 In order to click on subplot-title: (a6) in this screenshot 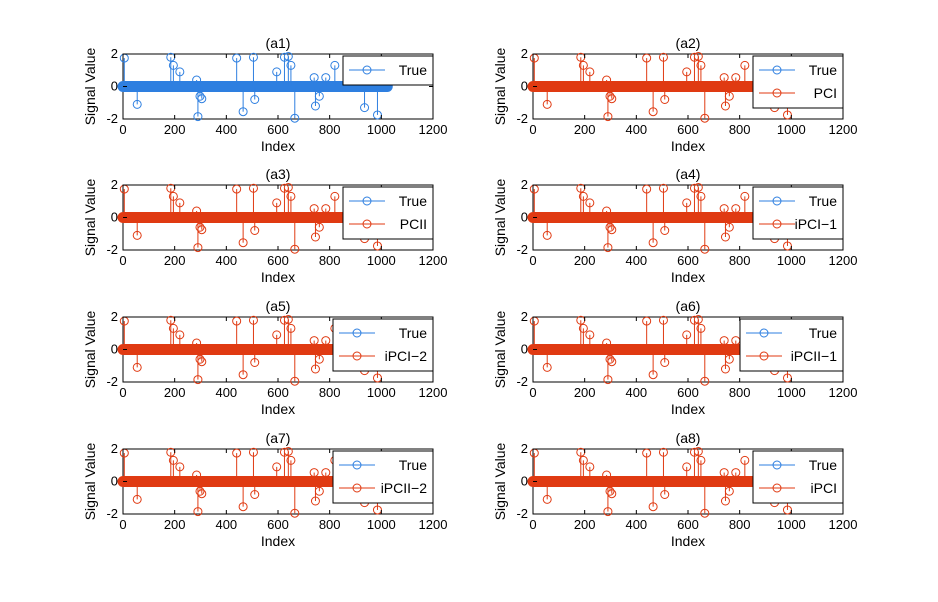, I will do `click(688, 306)`.